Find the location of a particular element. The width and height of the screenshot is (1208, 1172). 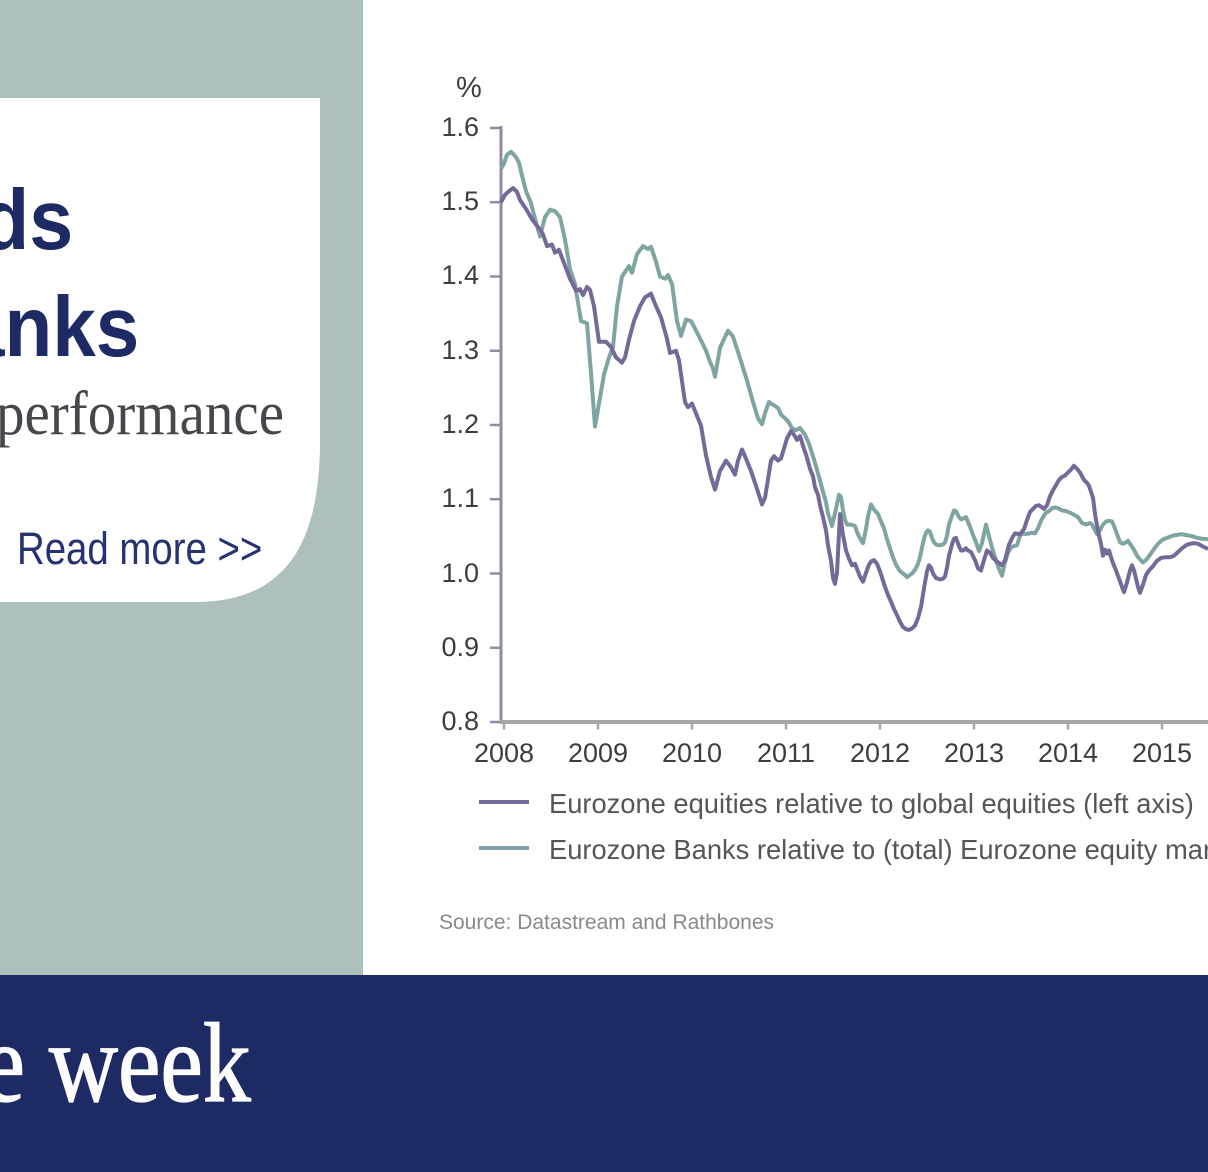

svg-text: 2012 is located at coordinates (880, 753).